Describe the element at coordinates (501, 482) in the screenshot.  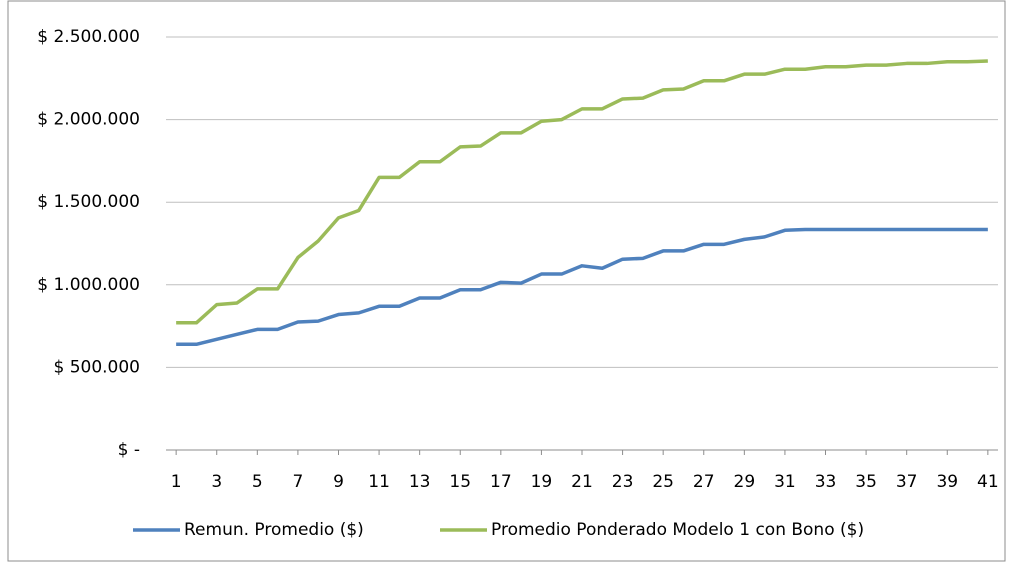
I see `x-tick-label: 17` at that location.